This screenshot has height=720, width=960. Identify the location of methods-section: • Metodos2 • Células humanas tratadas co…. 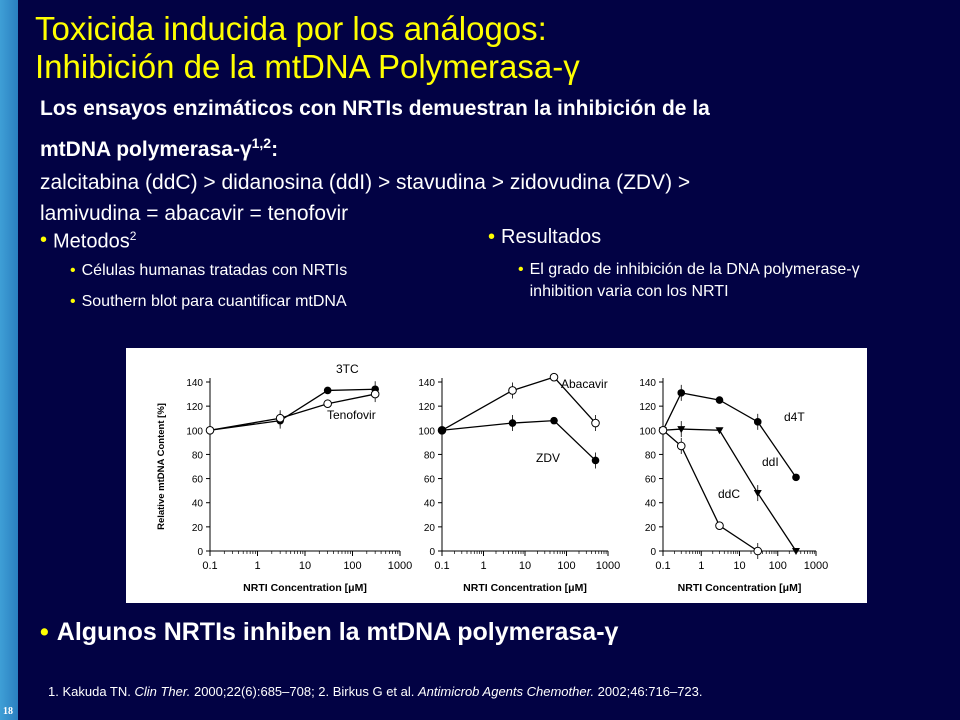
(265, 271).